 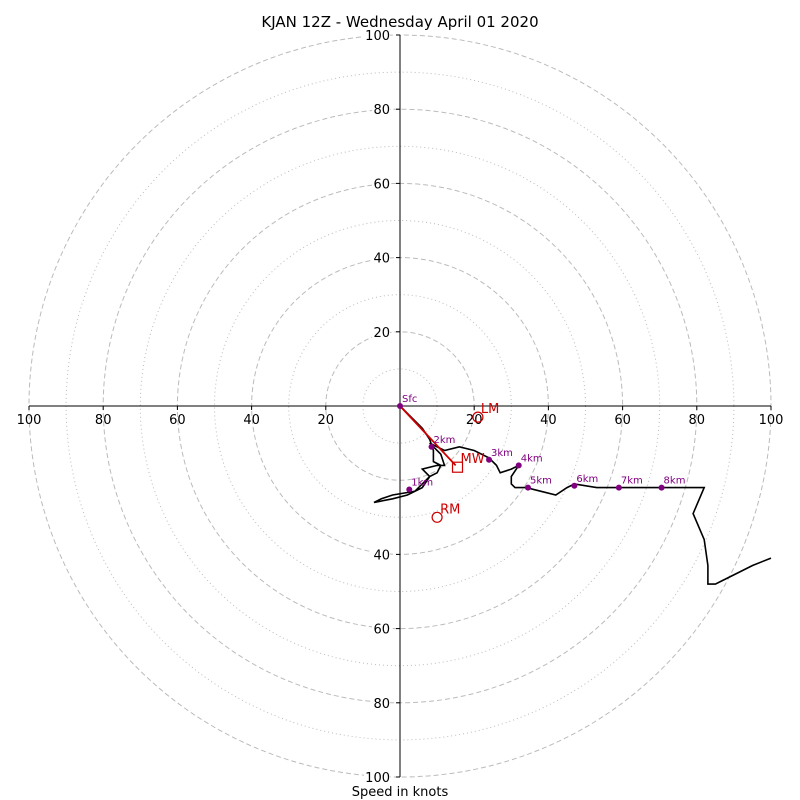 What do you see at coordinates (381, 333) in the screenshot?
I see `y-tick-label: 20` at bounding box center [381, 333].